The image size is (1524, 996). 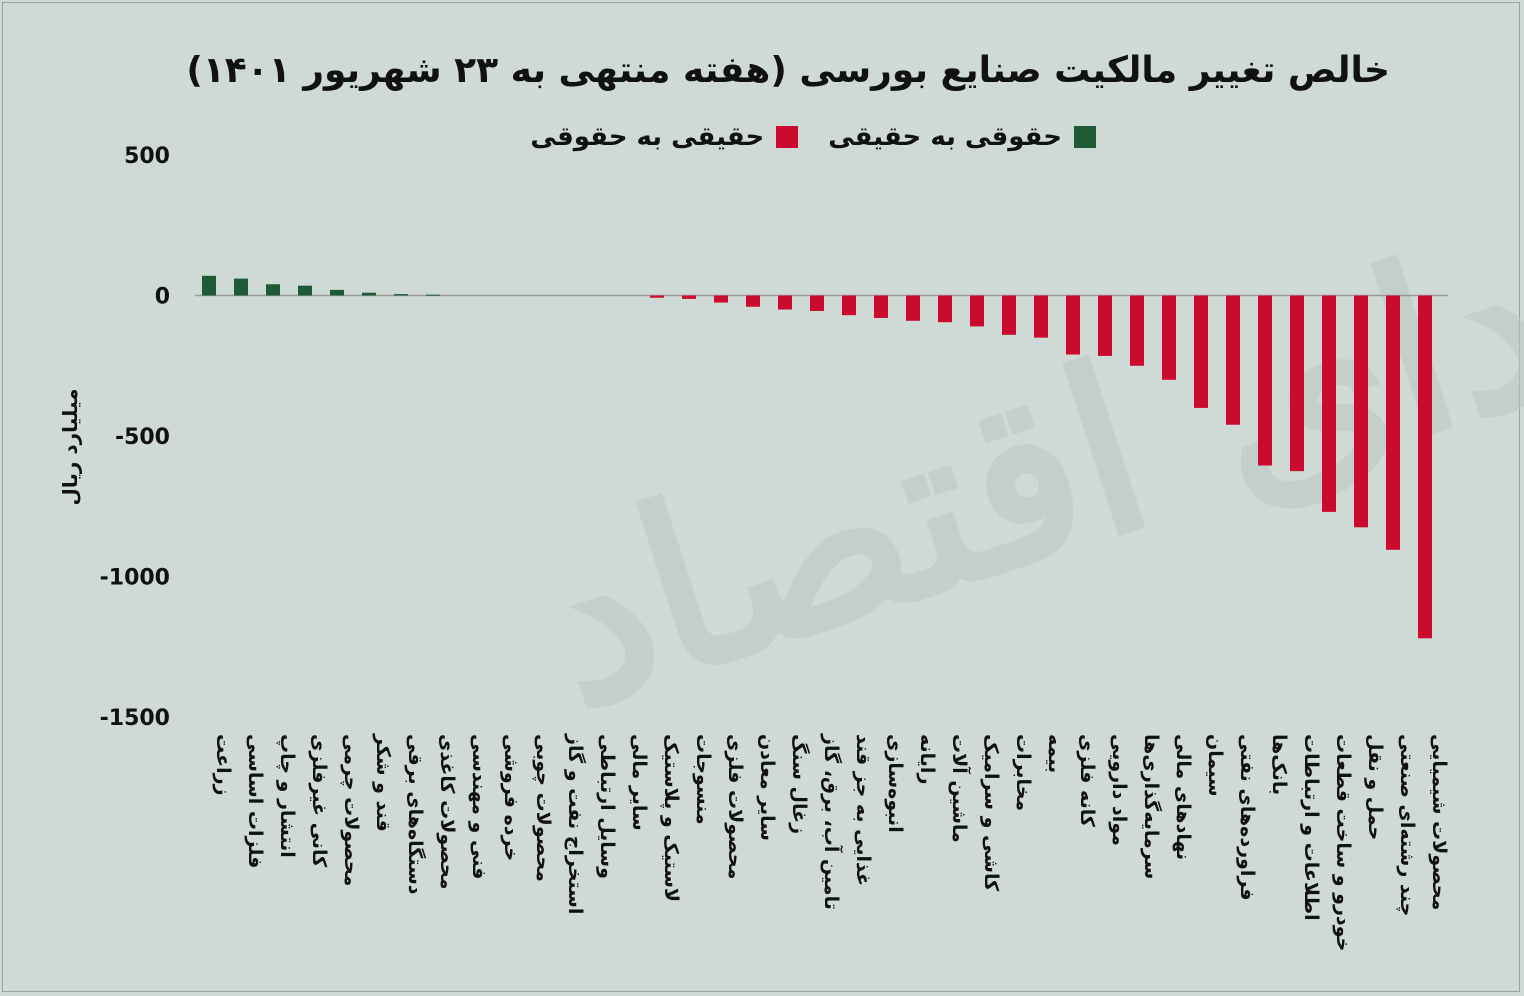 What do you see at coordinates (255, 801) in the screenshot?
I see `x-category-label: فلزات اساسی` at bounding box center [255, 801].